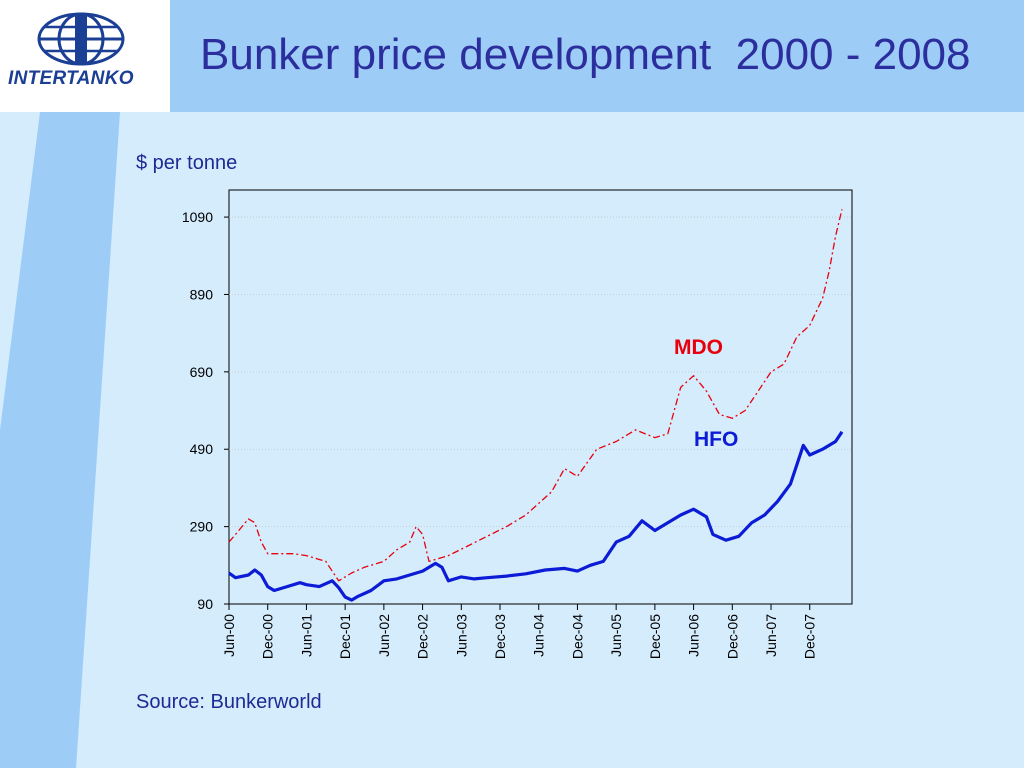  What do you see at coordinates (577, 636) in the screenshot?
I see `x-tick-label: Dec-04` at bounding box center [577, 636].